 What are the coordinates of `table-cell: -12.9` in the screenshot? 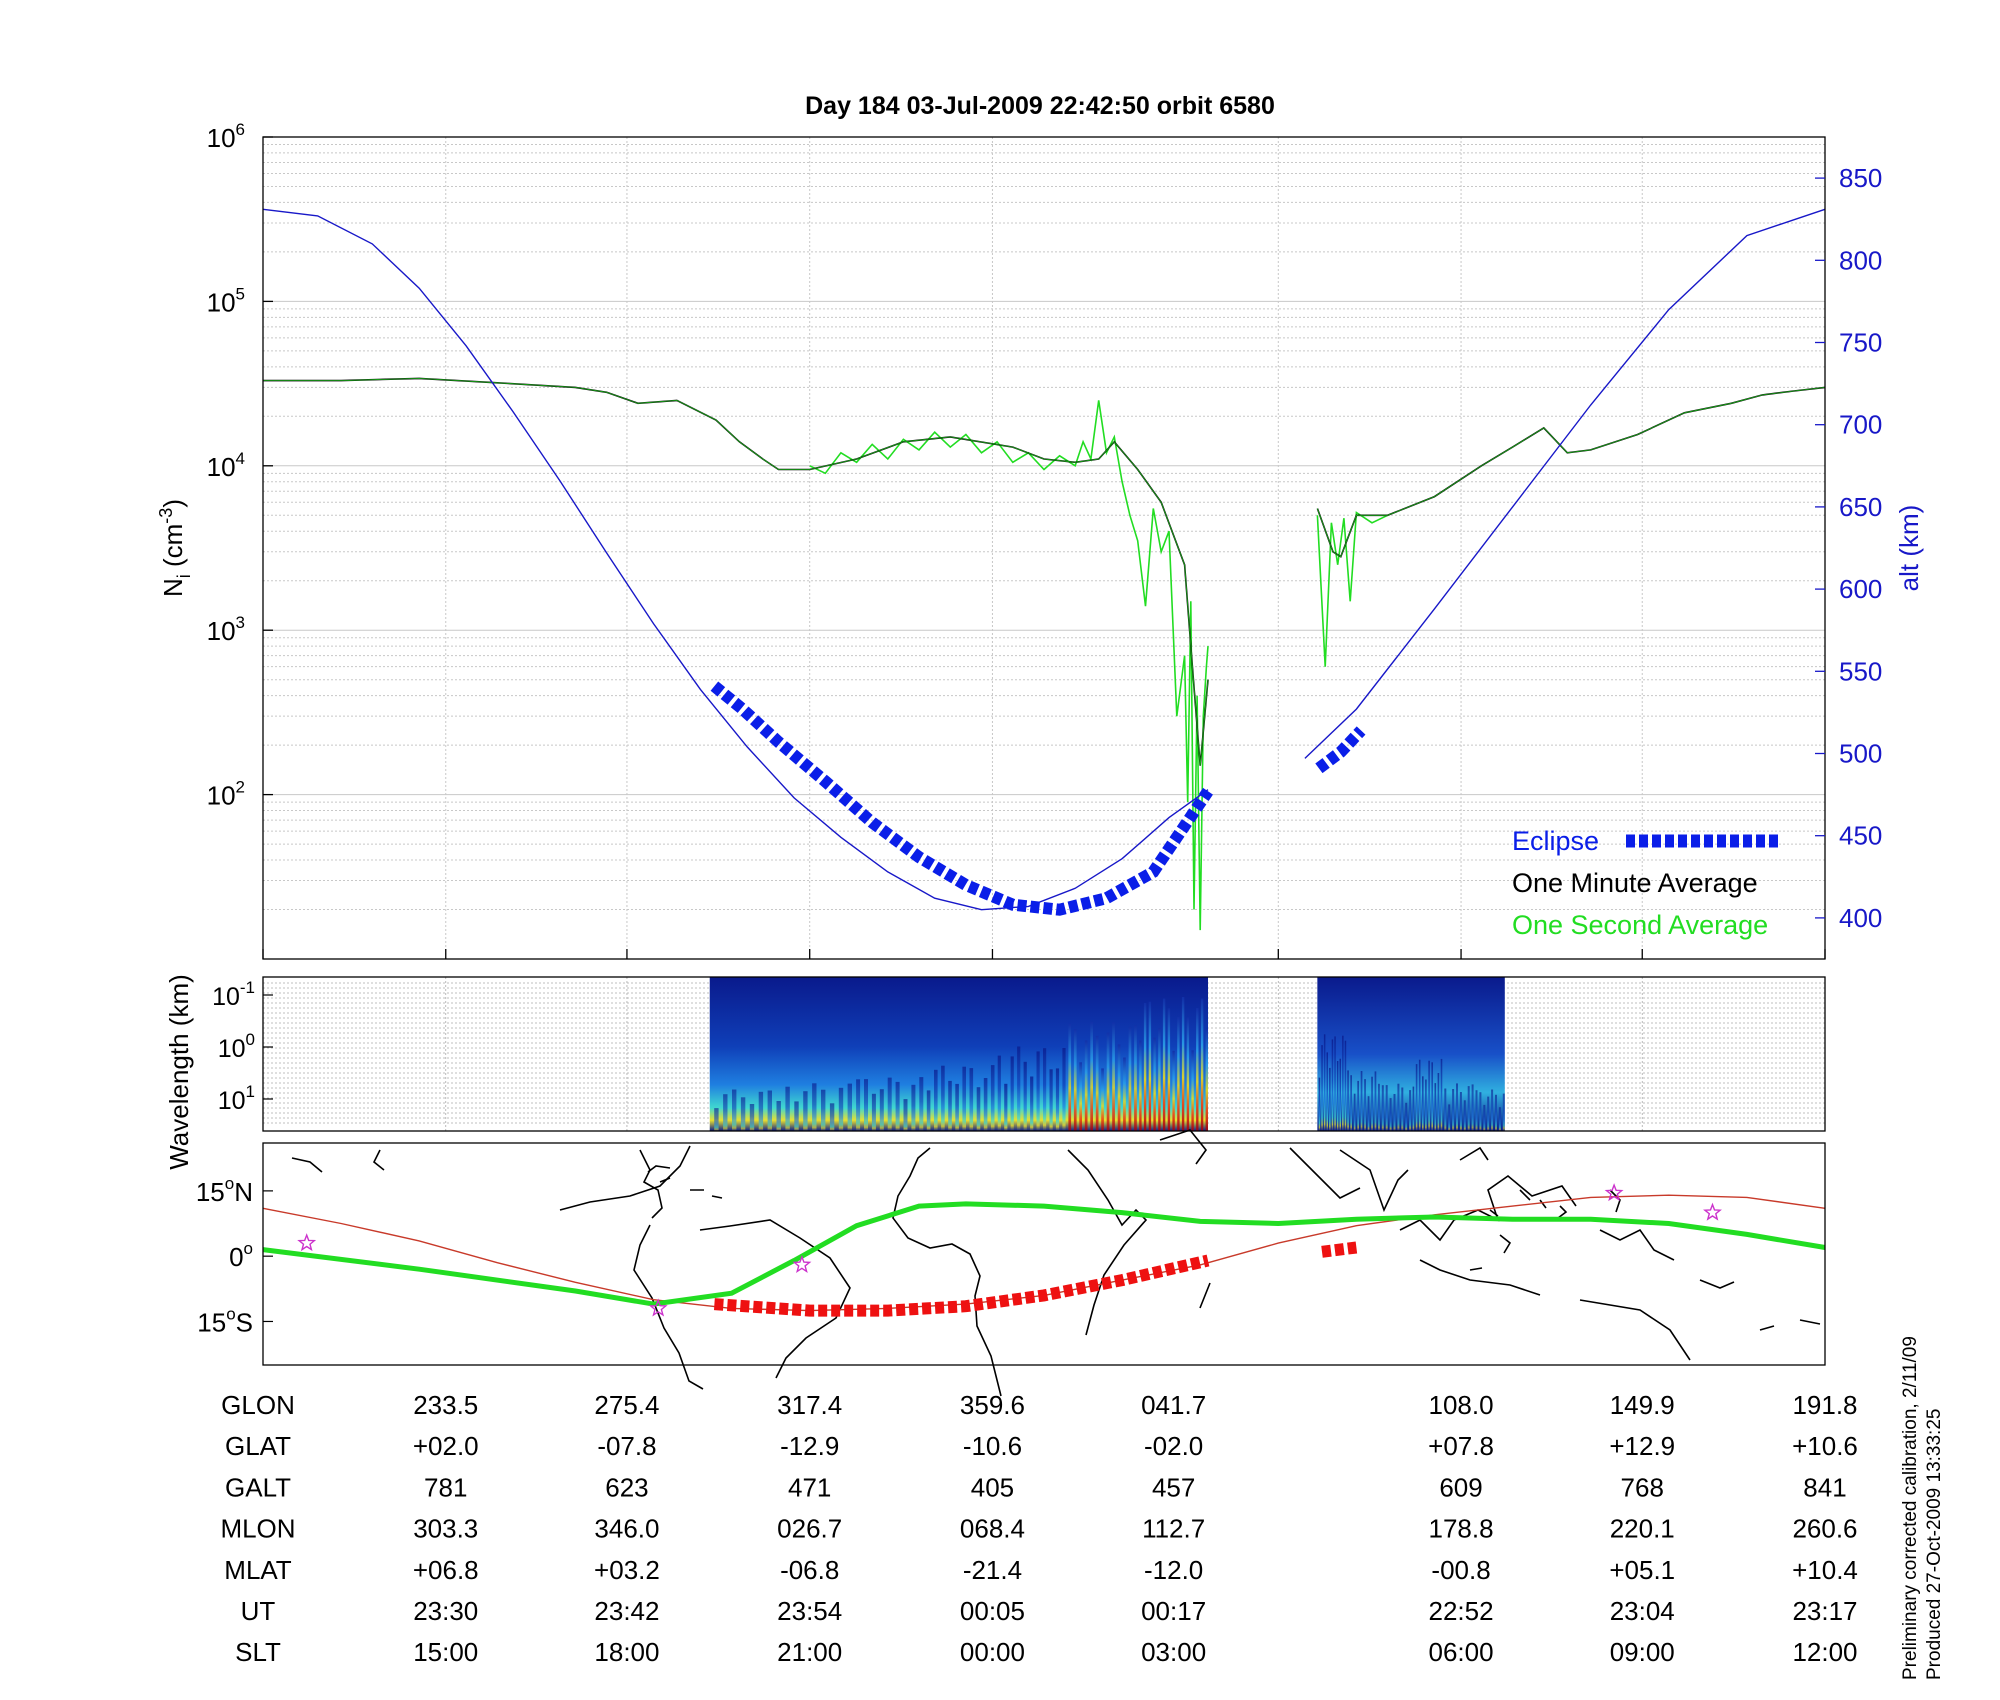 It's located at (809, 1446).